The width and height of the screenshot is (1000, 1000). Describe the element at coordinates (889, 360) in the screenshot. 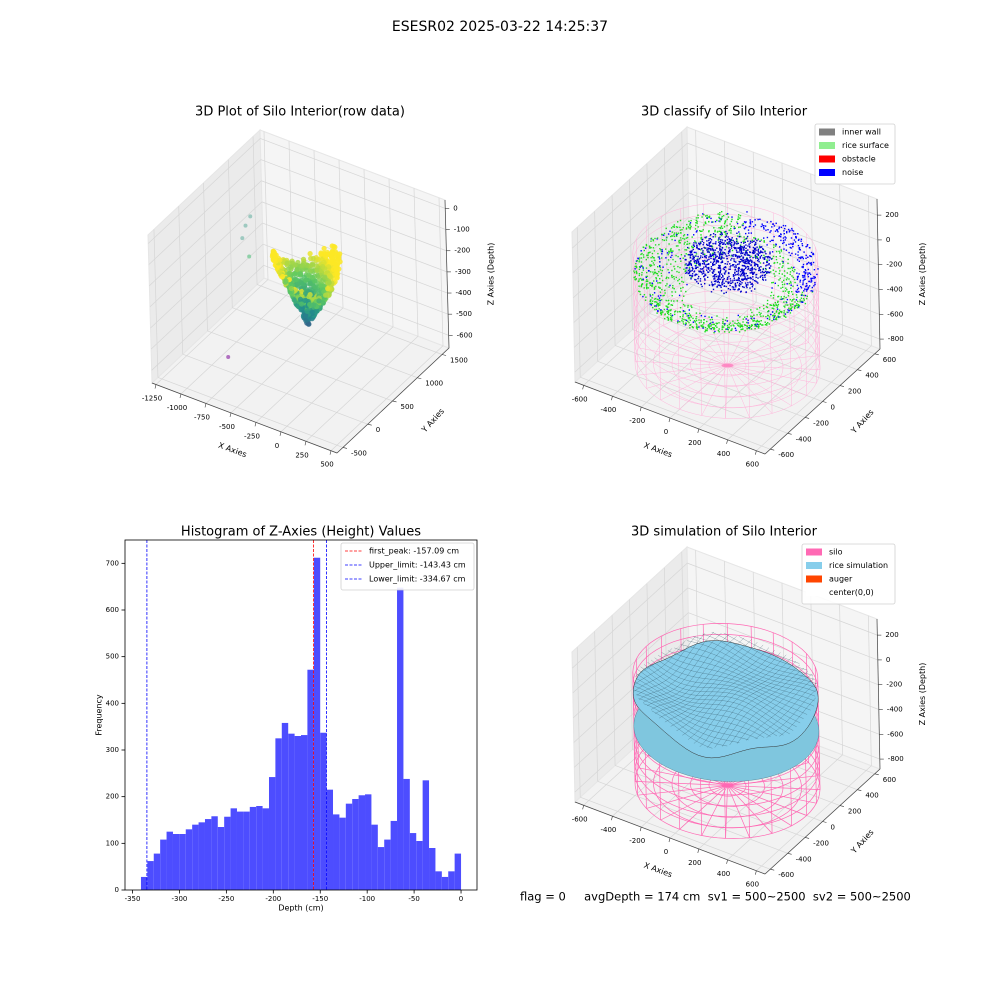

I see `y-tick-label: 600` at that location.